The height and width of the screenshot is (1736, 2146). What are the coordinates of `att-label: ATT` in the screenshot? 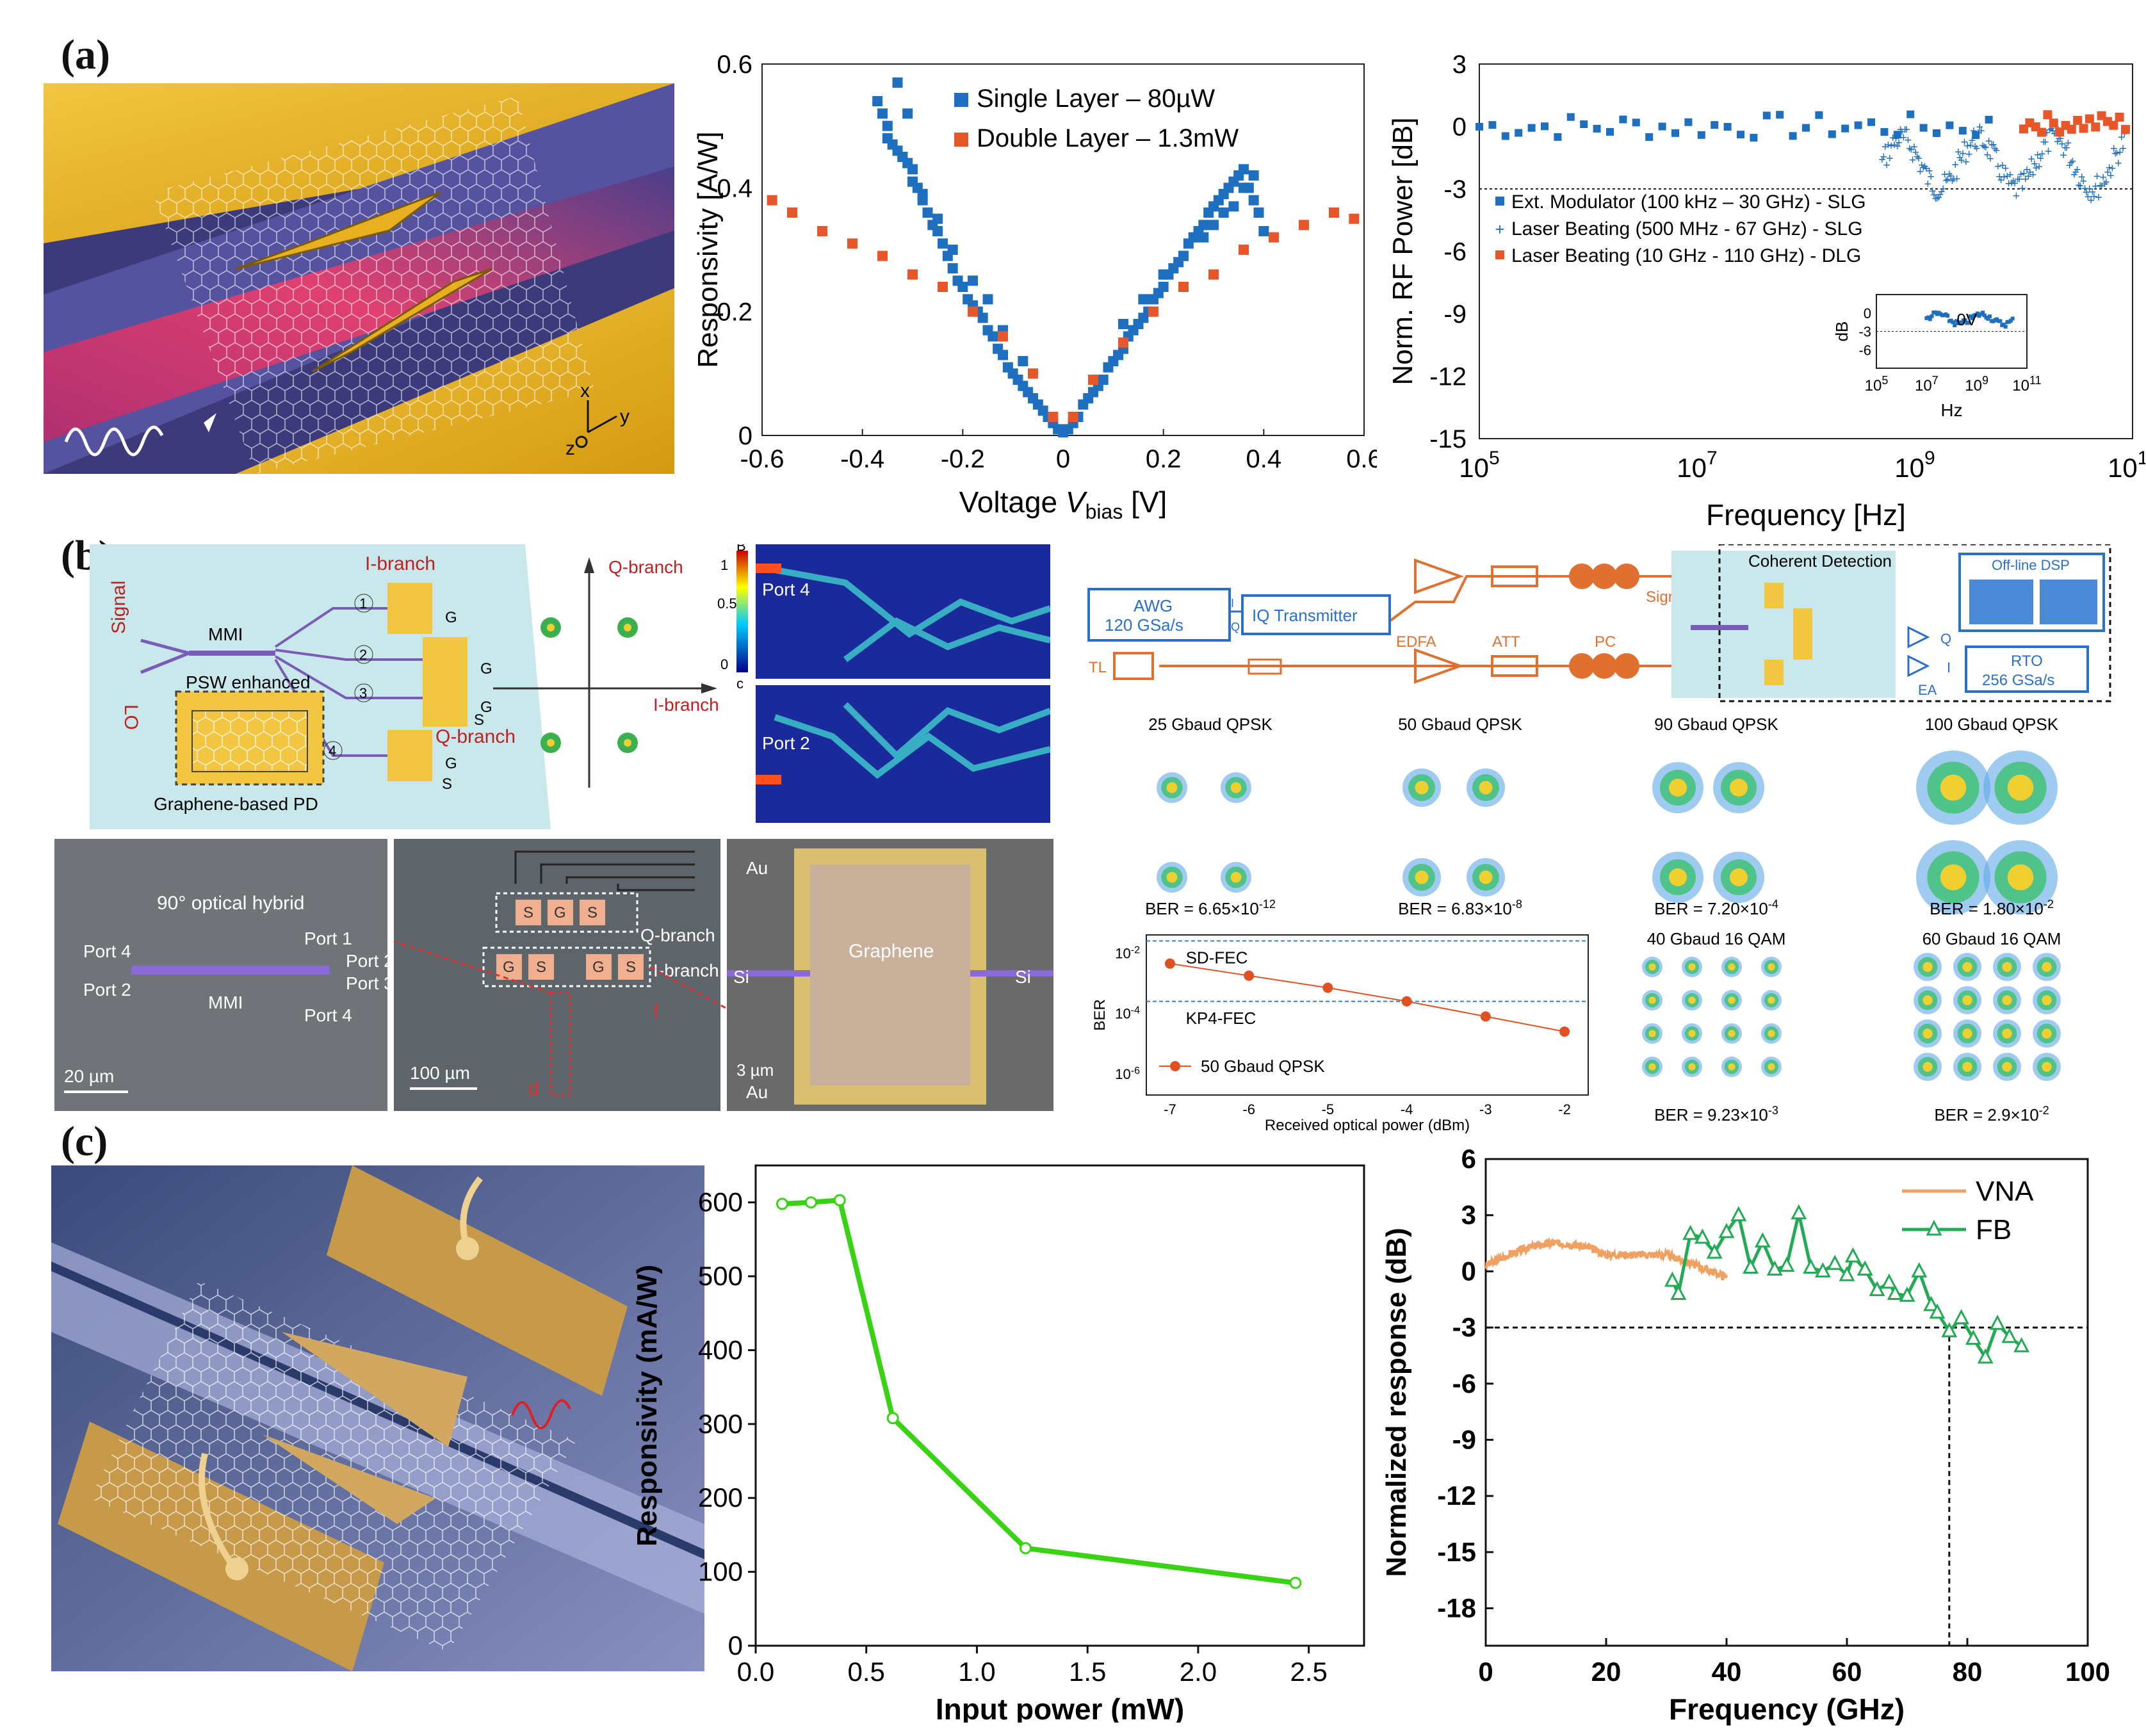 It's located at (1506, 642).